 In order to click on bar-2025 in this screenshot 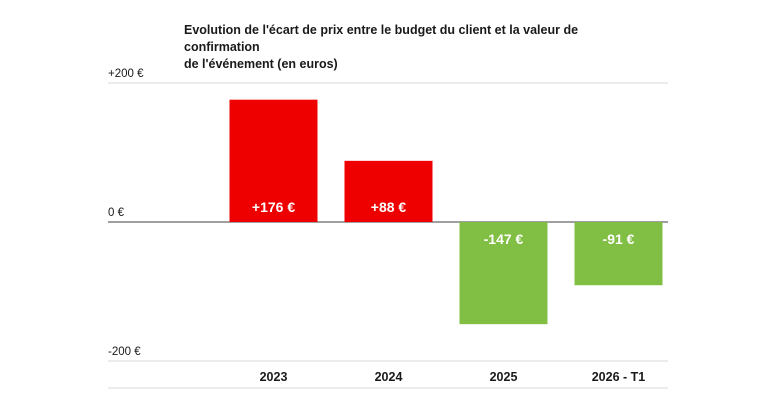, I will do `click(503, 273)`.